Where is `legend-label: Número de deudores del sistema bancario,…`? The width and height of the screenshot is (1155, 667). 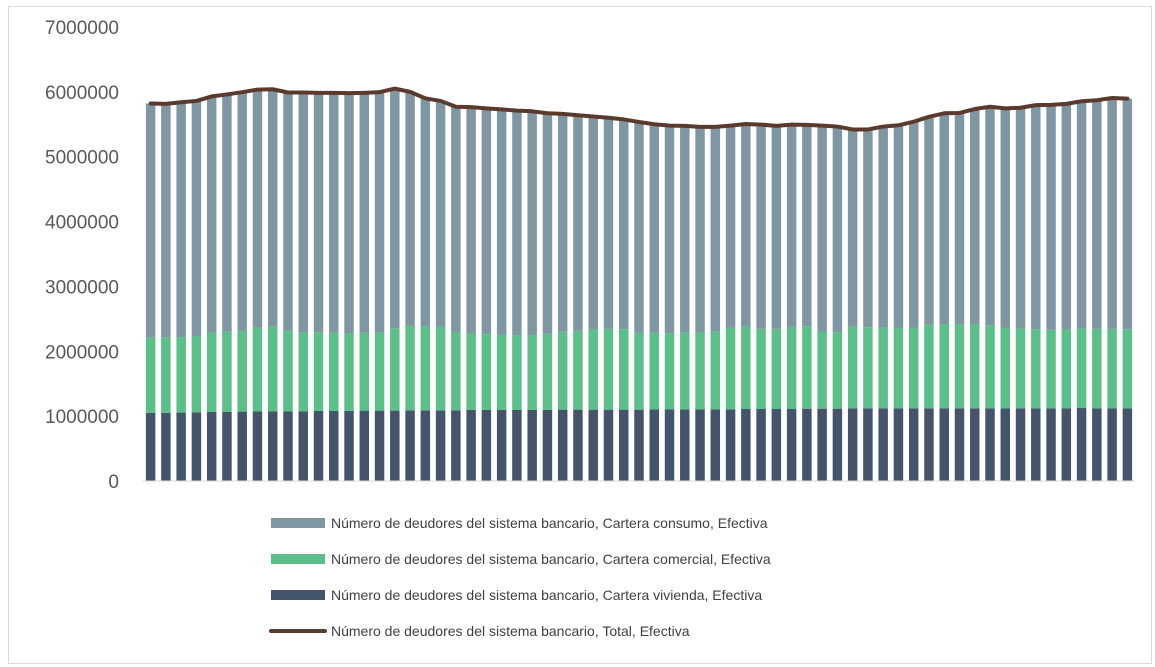
legend-label: Número de deudores del sistema bancario,… is located at coordinates (510, 631).